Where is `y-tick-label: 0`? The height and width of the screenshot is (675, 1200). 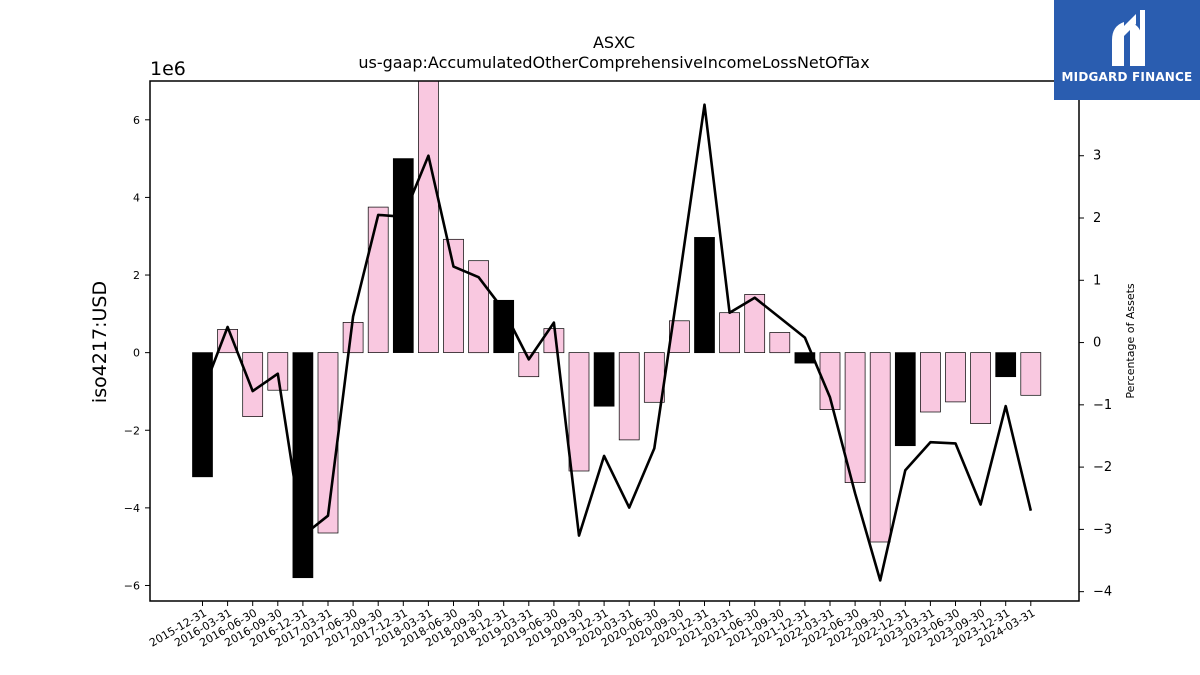 y-tick-label: 0 is located at coordinates (136, 353).